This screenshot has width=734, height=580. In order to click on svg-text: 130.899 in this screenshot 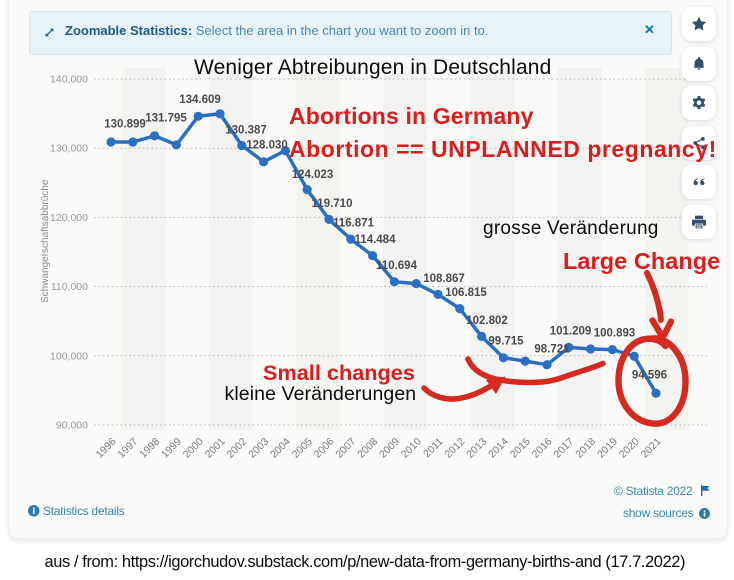, I will do `click(125, 125)`.